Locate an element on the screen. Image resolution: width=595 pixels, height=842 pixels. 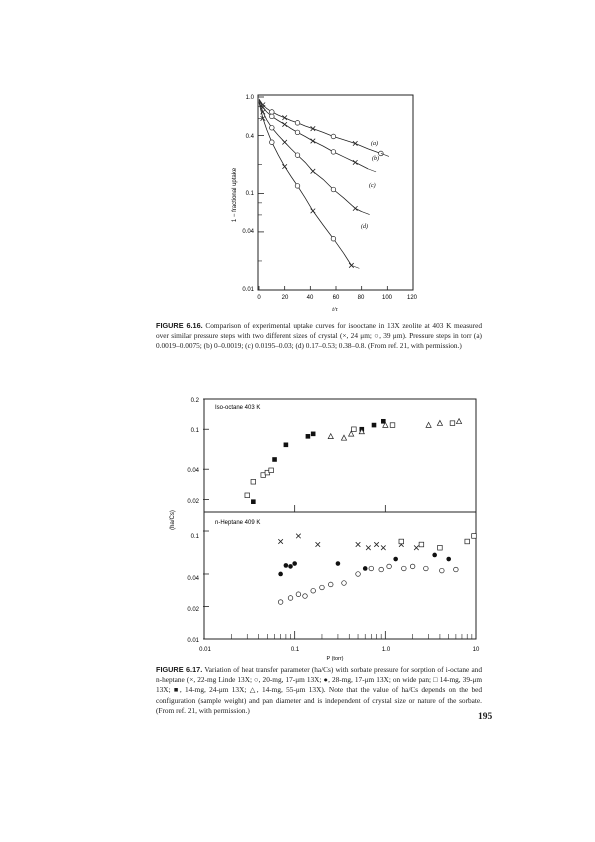
fig616-xtick-0: 0 is located at coordinates (259, 298).